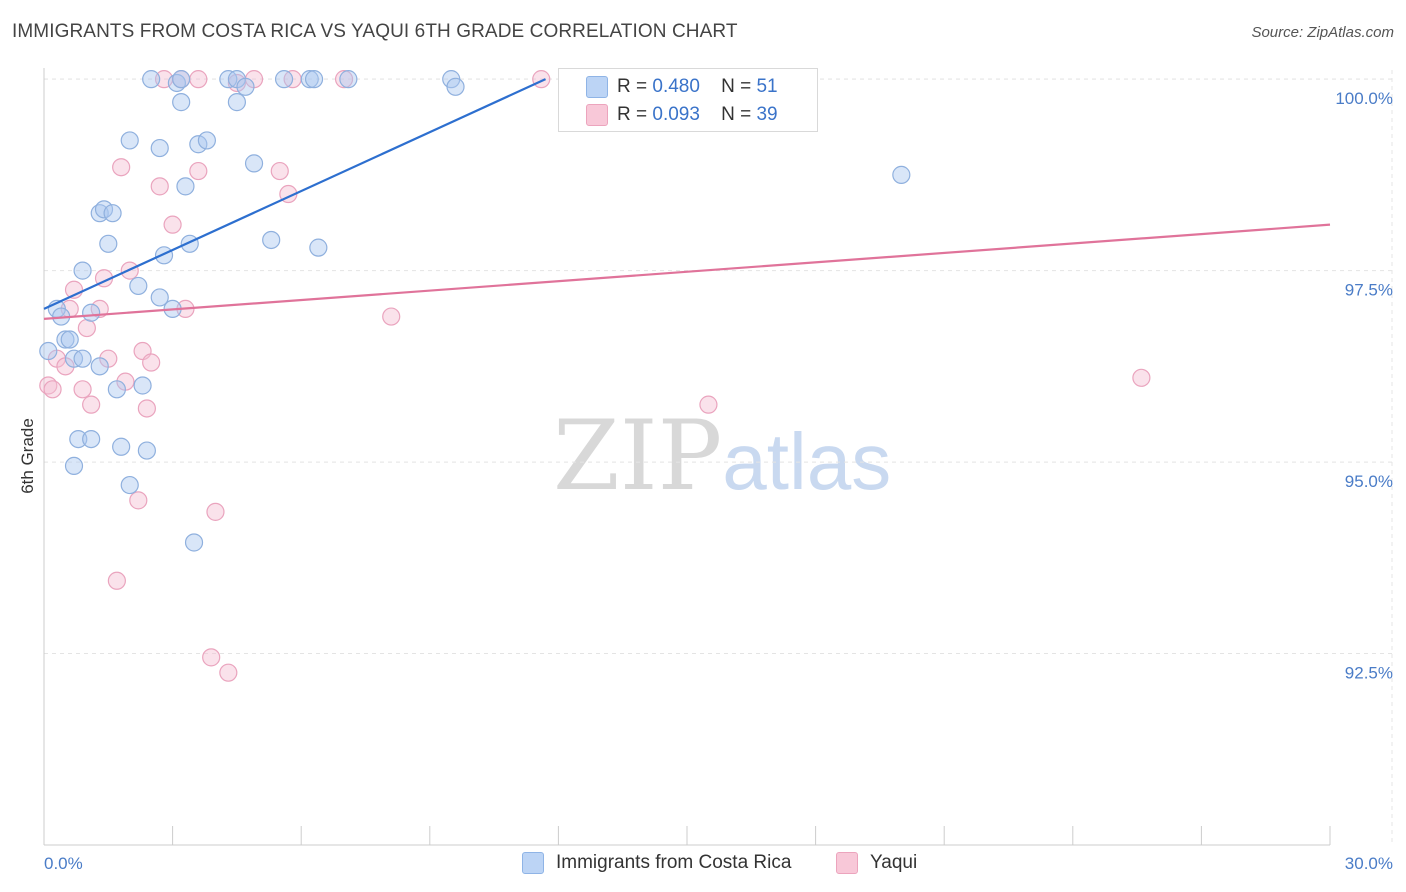  Describe the element at coordinates (597, 115) in the screenshot. I see `legend-swatch-pink` at that location.